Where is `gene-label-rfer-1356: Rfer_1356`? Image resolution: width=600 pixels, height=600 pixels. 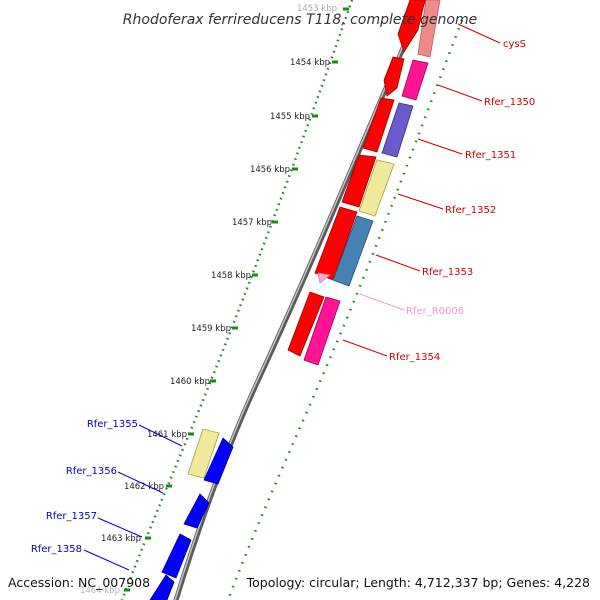
gene-label-rfer-1356: Rfer_1356 is located at coordinates (91, 471).